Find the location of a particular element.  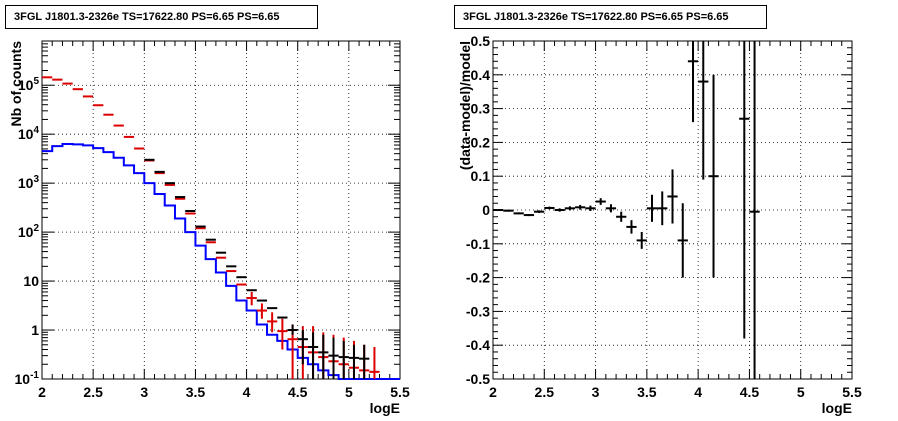

left-x-tick-label: 4.5 is located at coordinates (298, 392).